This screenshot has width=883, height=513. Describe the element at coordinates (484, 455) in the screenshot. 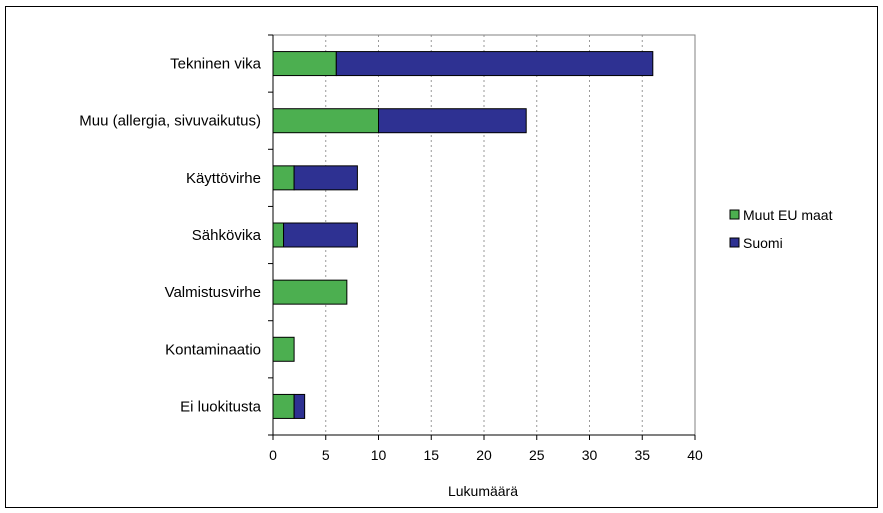

I see `x-tick-label: 20` at that location.